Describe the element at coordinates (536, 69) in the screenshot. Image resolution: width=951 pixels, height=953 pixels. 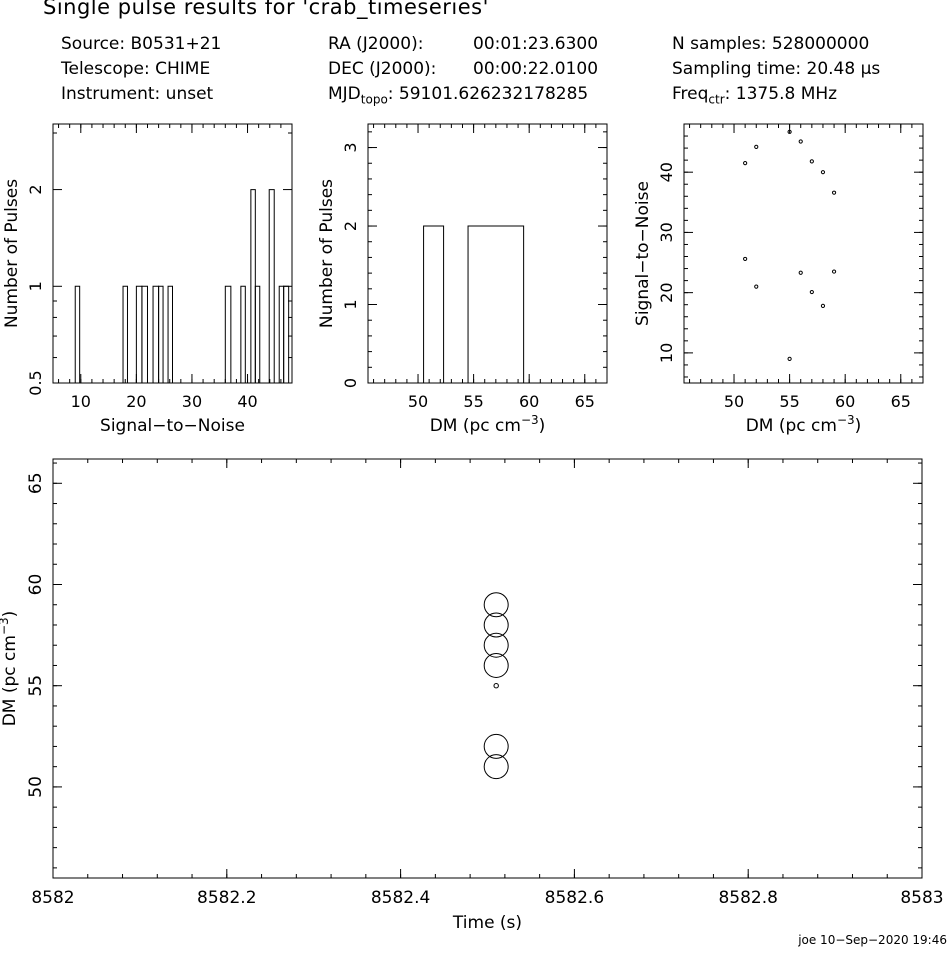
I see `dec-value: 00:00:22.0100` at that location.